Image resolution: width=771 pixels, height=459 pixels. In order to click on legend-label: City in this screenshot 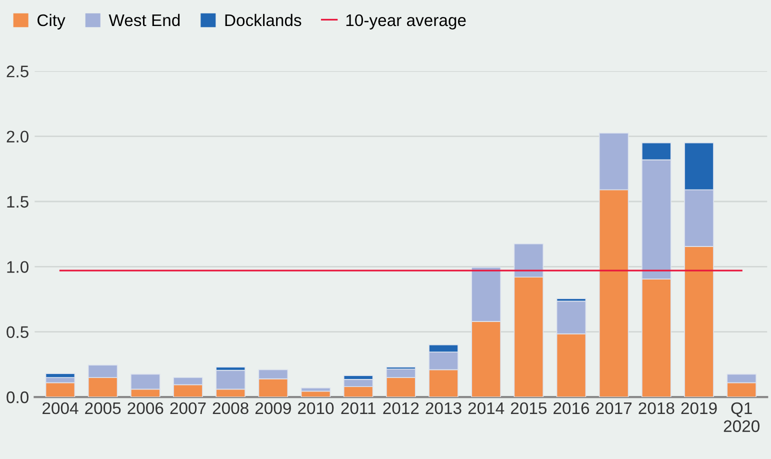, I will do `click(52, 22)`.